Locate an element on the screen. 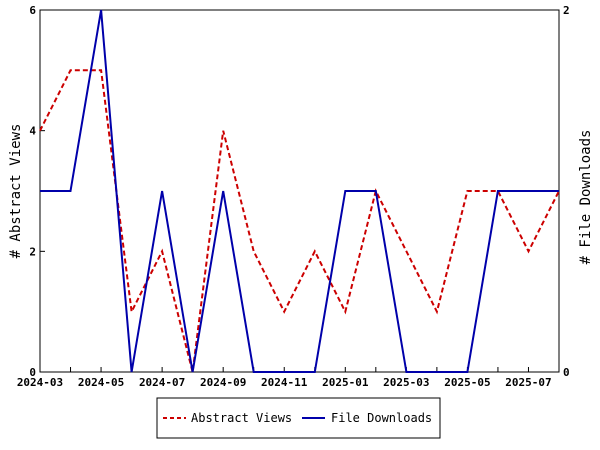  x-tick-label: 2025-07 is located at coordinates (528, 382).